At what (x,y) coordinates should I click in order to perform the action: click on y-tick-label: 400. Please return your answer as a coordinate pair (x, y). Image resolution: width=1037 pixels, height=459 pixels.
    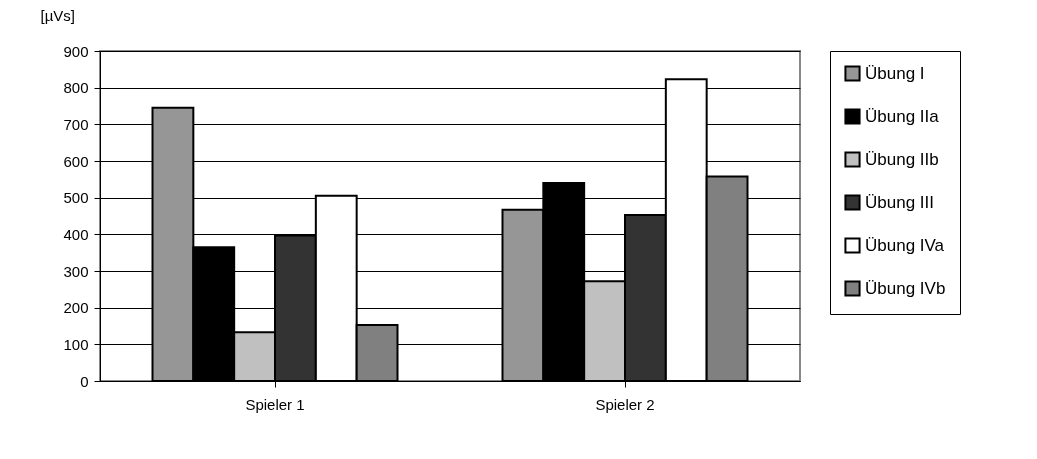
    Looking at the image, I should click on (76, 234).